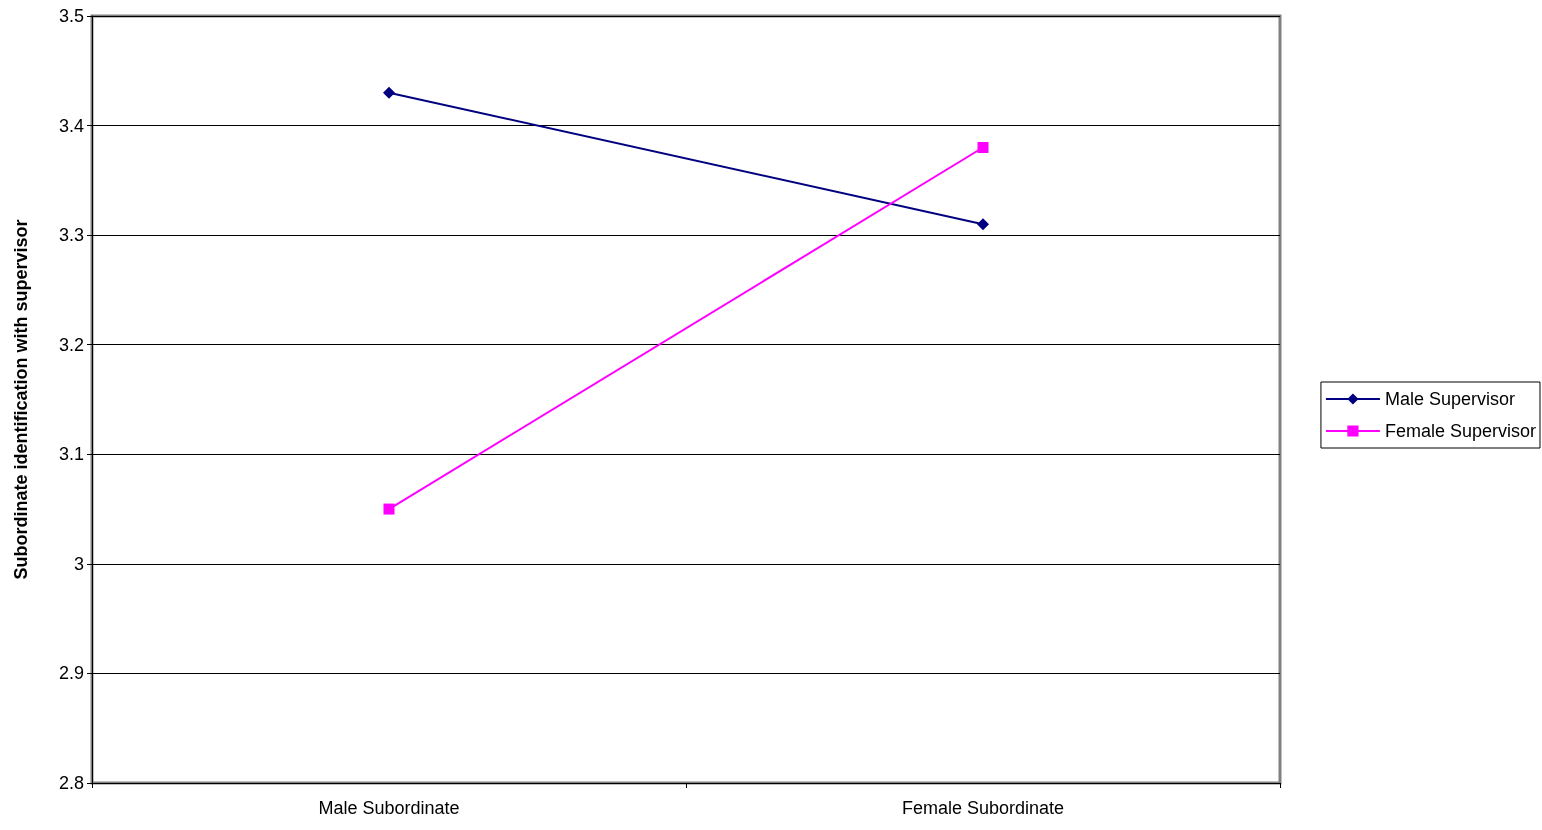 This screenshot has height=830, width=1542. What do you see at coordinates (1449, 399) in the screenshot?
I see `legend-label: Male Supervisor` at bounding box center [1449, 399].